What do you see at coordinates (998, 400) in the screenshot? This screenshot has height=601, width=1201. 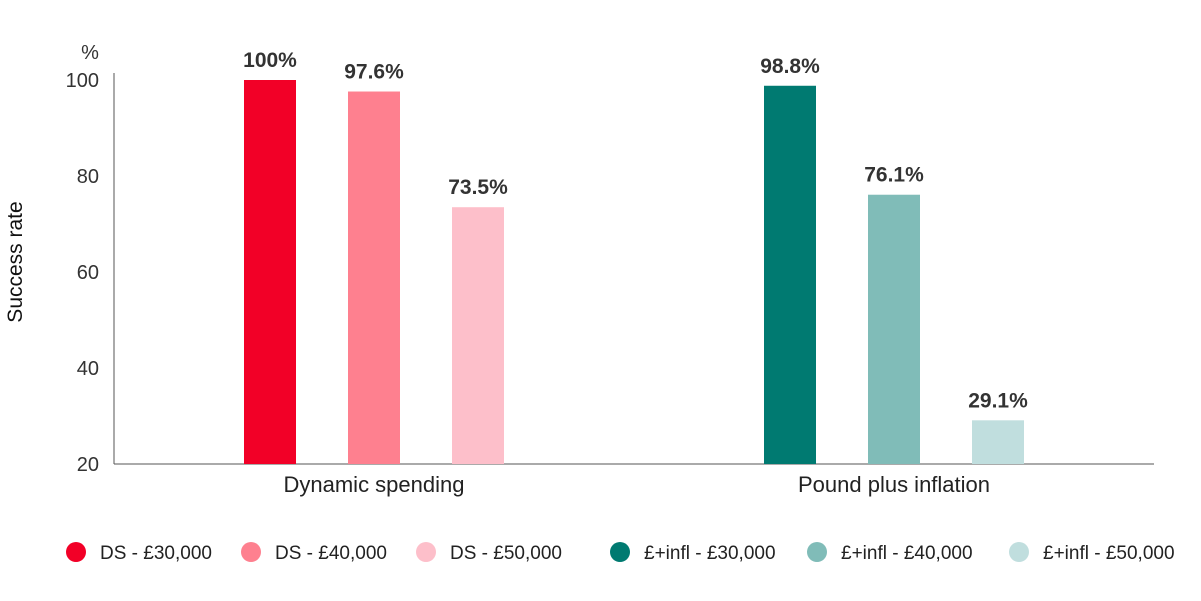 I see `bar-value-label: 29.1%` at bounding box center [998, 400].